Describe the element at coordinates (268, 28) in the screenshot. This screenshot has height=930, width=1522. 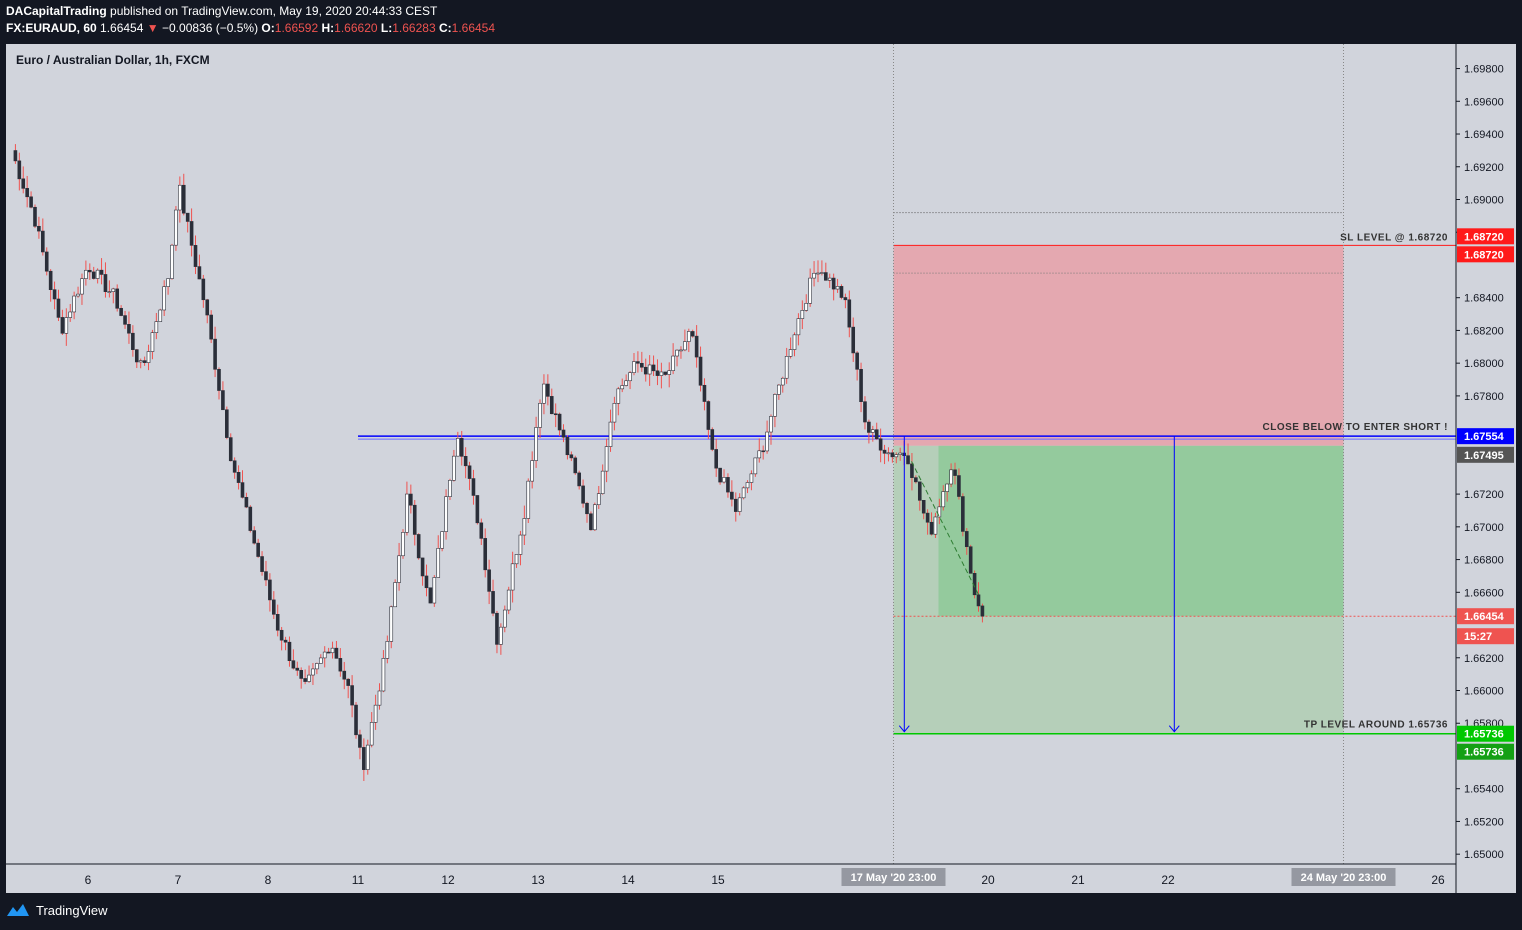
I see `open-label: O:` at that location.